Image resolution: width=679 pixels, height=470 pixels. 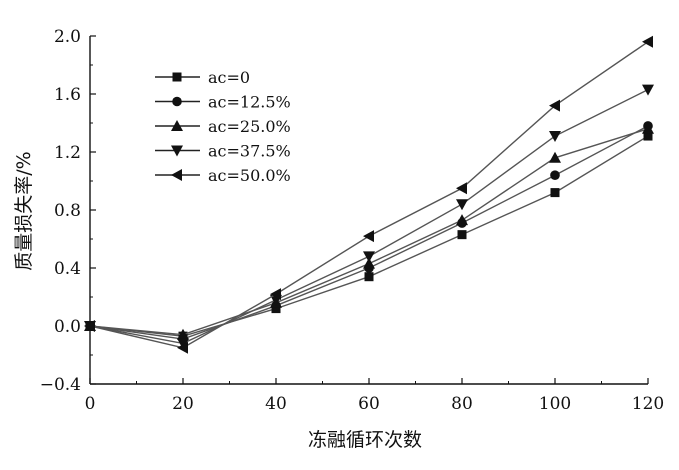 I want to click on x-tick-label: 80, so click(x=462, y=404).